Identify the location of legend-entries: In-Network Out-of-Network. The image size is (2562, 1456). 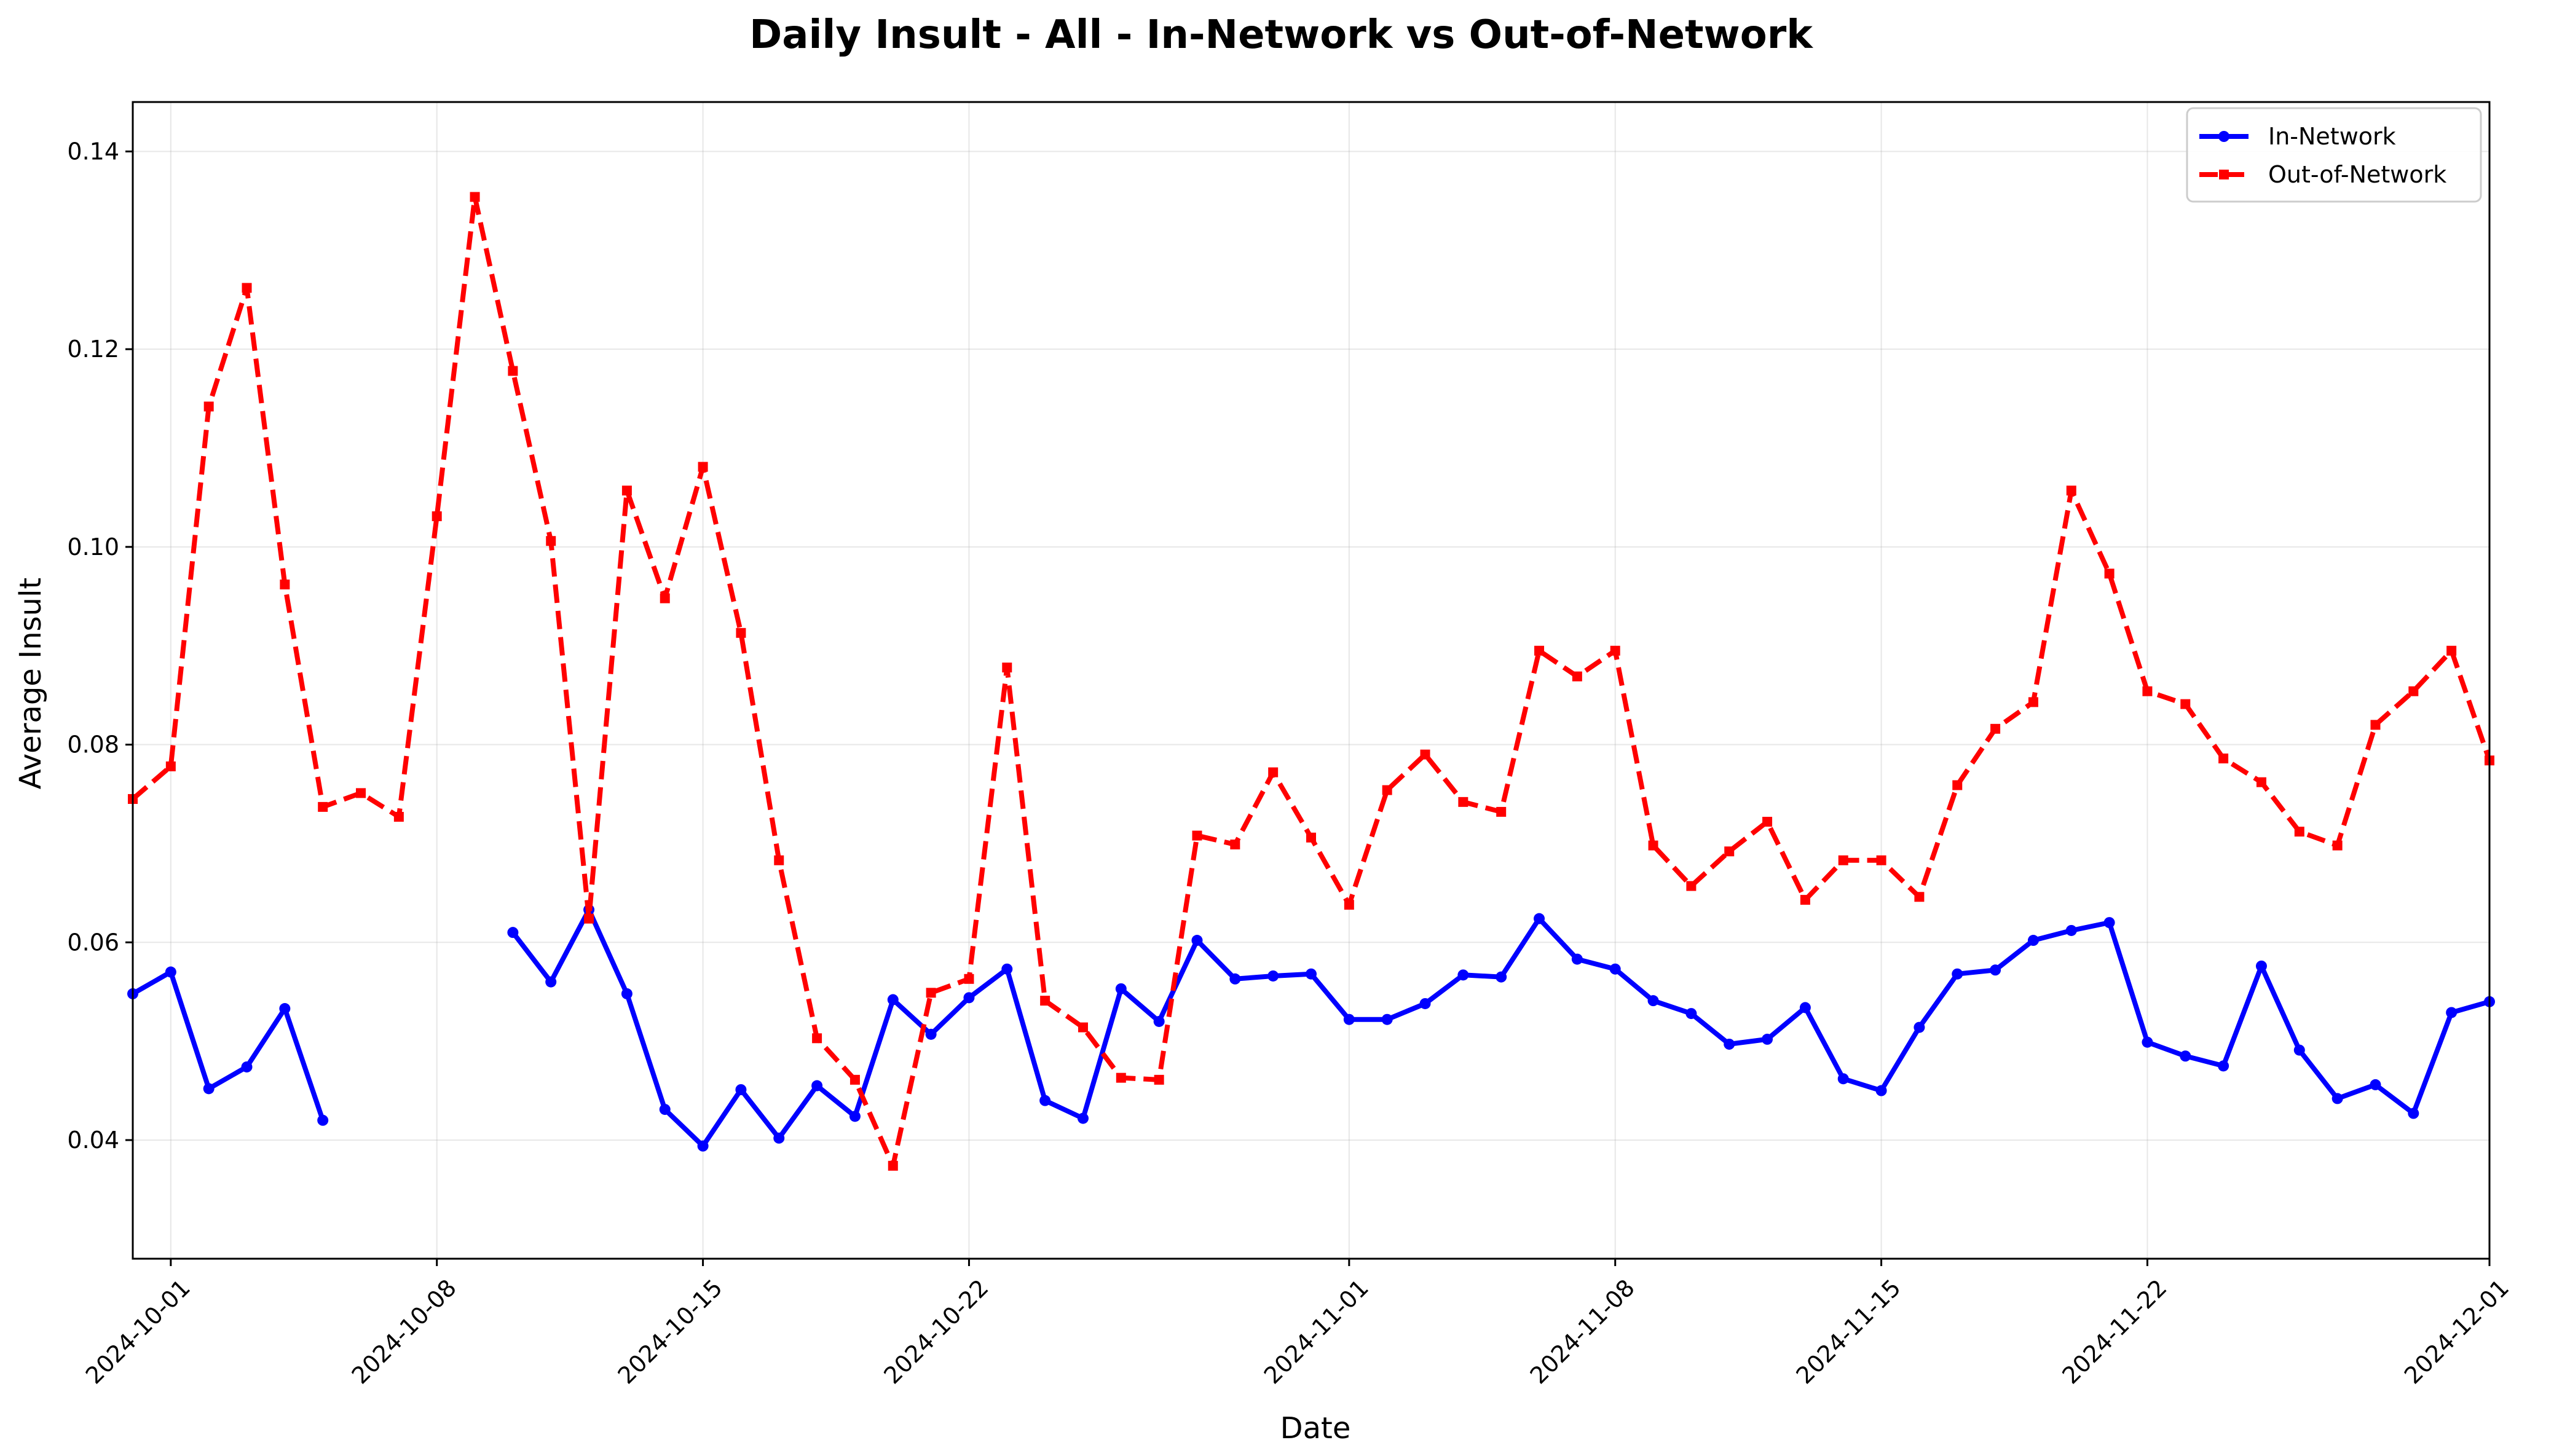
(2322, 155).